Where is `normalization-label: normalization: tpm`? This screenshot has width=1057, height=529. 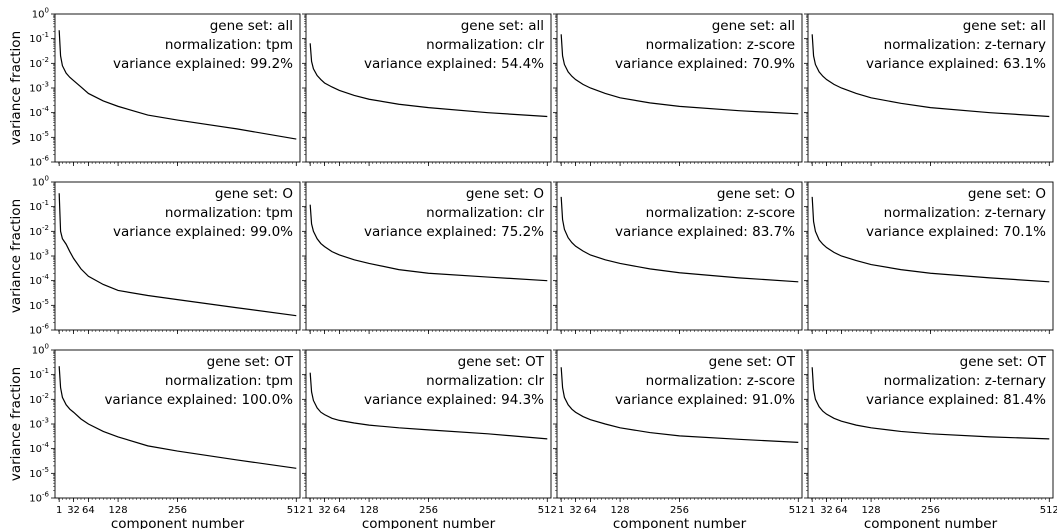 normalization-label: normalization: tpm is located at coordinates (229, 45).